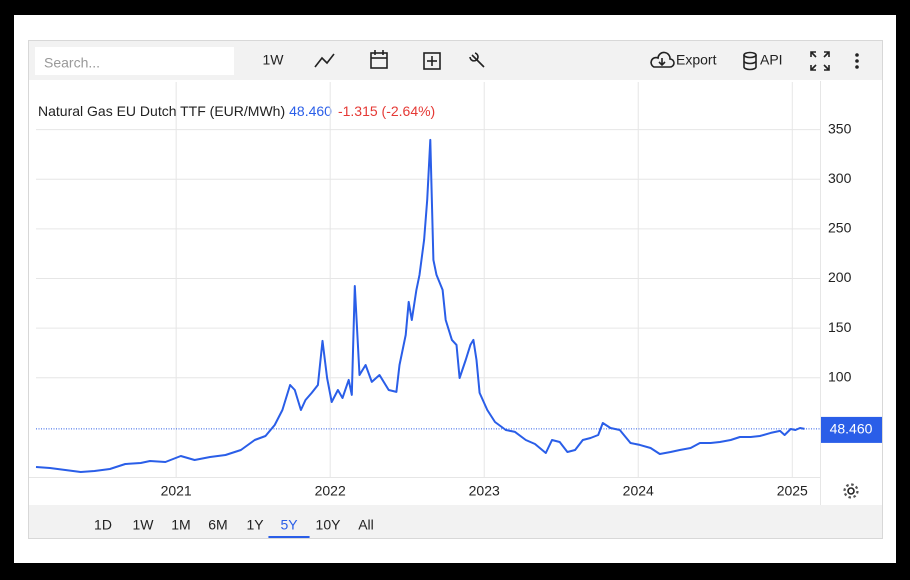 This screenshot has width=910, height=580. Describe the element at coordinates (330, 491) in the screenshot. I see `x-tick-label: 2022` at that location.